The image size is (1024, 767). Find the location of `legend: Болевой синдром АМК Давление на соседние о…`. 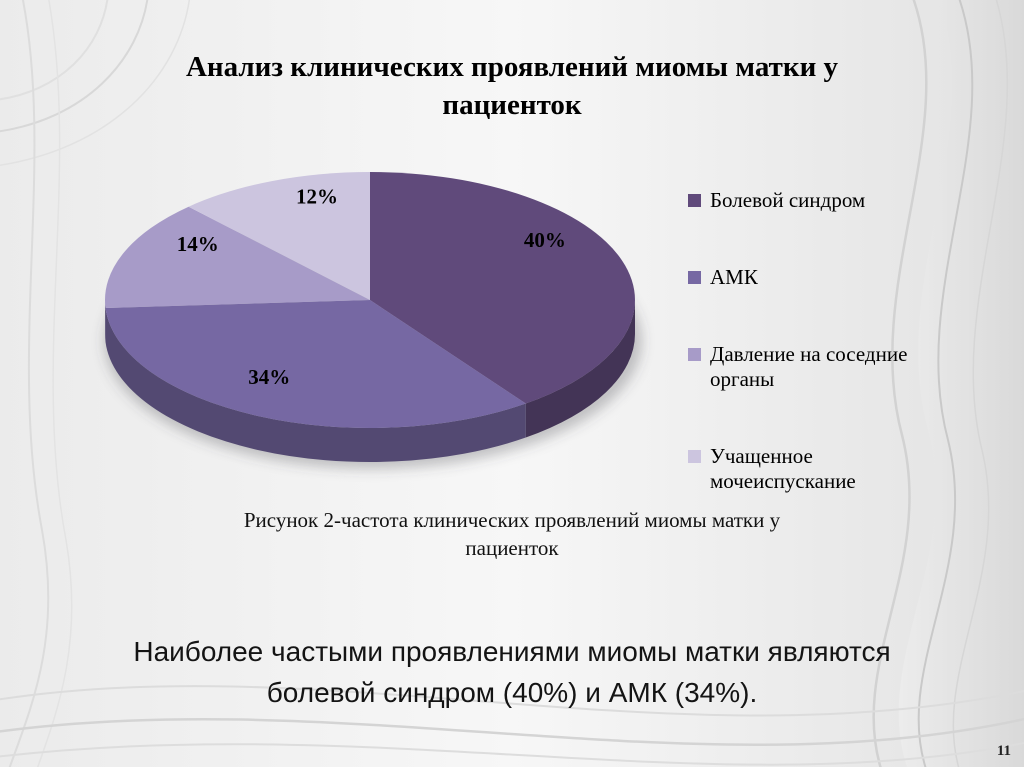

legend: Болевой синдром АМК Давление на соседние о… is located at coordinates (814, 367).